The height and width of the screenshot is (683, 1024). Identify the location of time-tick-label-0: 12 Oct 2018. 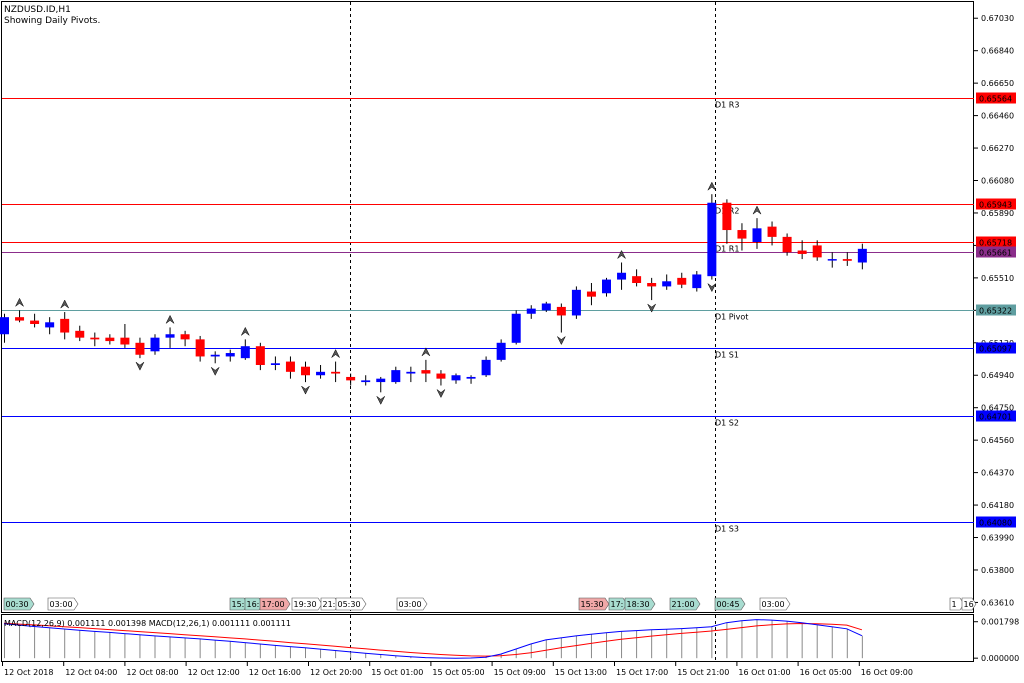
(28, 672).